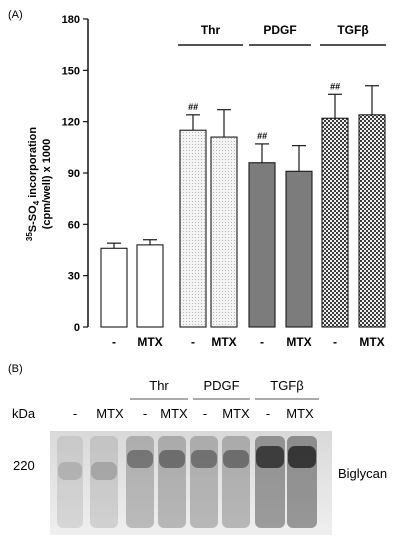  I want to click on blot-lane-labels: - MTX - MTX - MTX - MTX, so click(193, 413).